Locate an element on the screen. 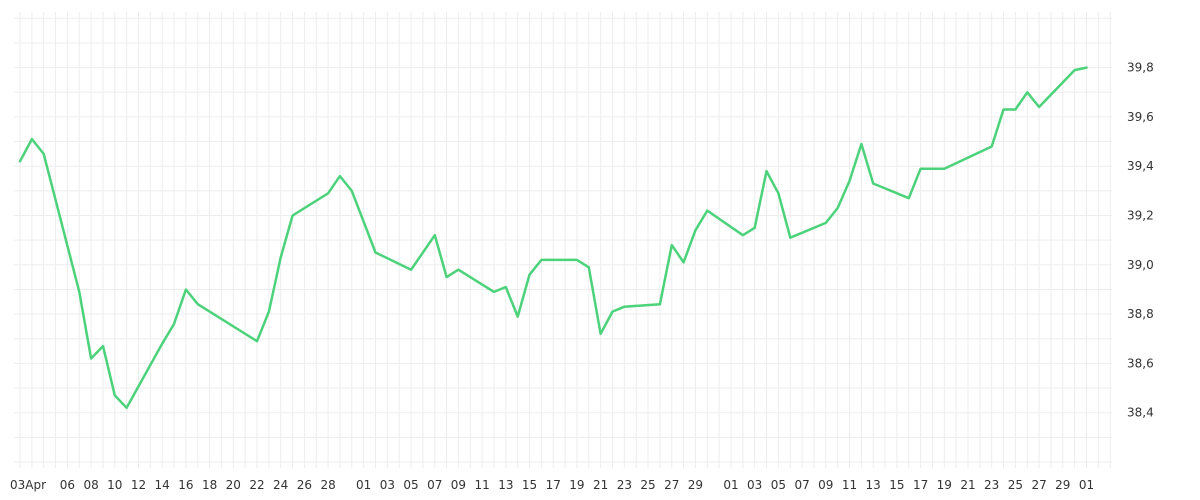  x-tick-label: 08 is located at coordinates (90, 485).